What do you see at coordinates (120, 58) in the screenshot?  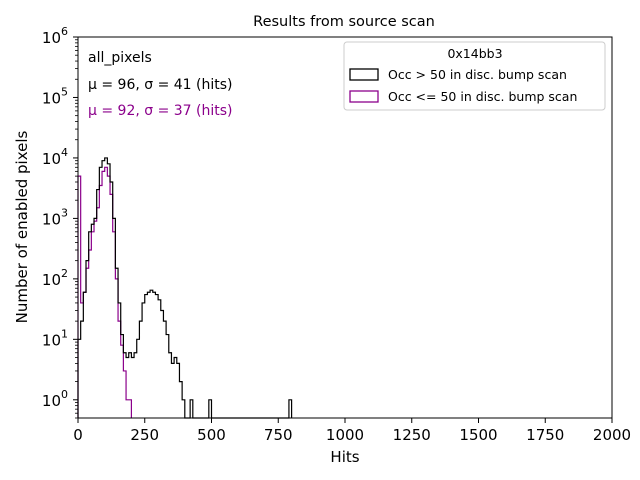 I see `annotation-title: all_pixels` at bounding box center [120, 58].